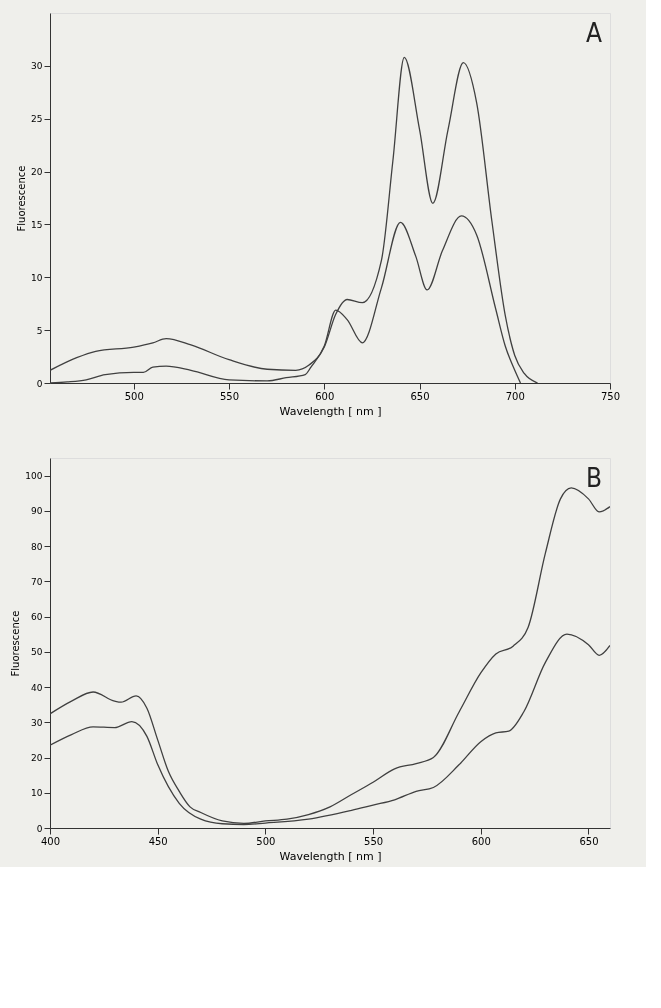 This screenshot has height=1008, width=661. Describe the element at coordinates (515, 396) in the screenshot. I see `x-tick-label: 700` at that location.